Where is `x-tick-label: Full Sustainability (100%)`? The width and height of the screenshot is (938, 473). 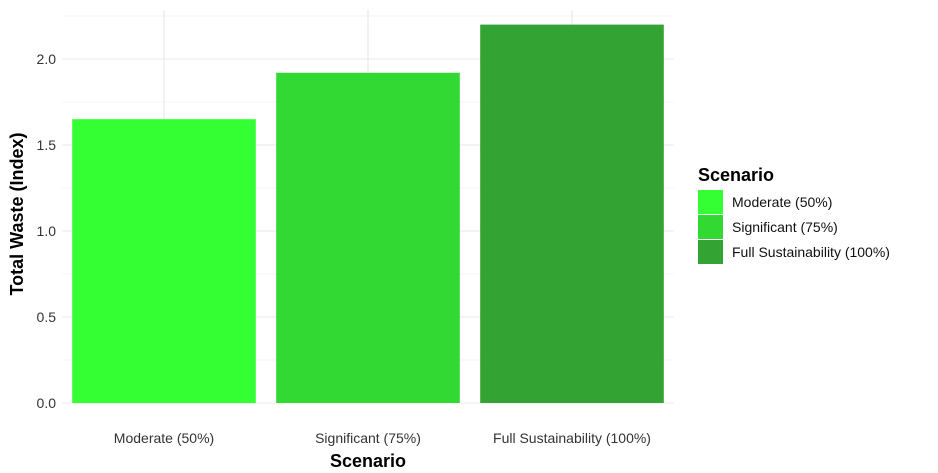 x-tick-label: Full Sustainability (100%) is located at coordinates (572, 438).